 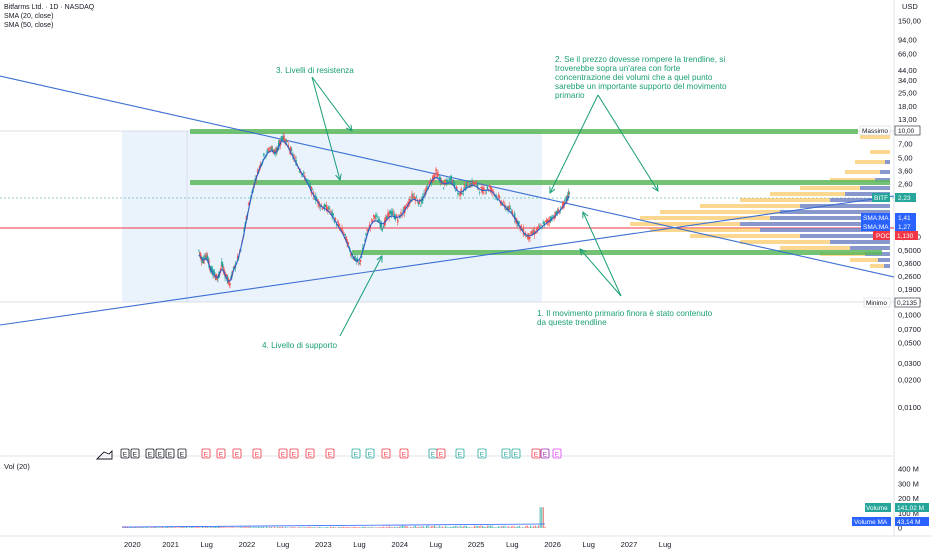 I want to click on volume-ma-value: 43,14 M, so click(x=909, y=522).